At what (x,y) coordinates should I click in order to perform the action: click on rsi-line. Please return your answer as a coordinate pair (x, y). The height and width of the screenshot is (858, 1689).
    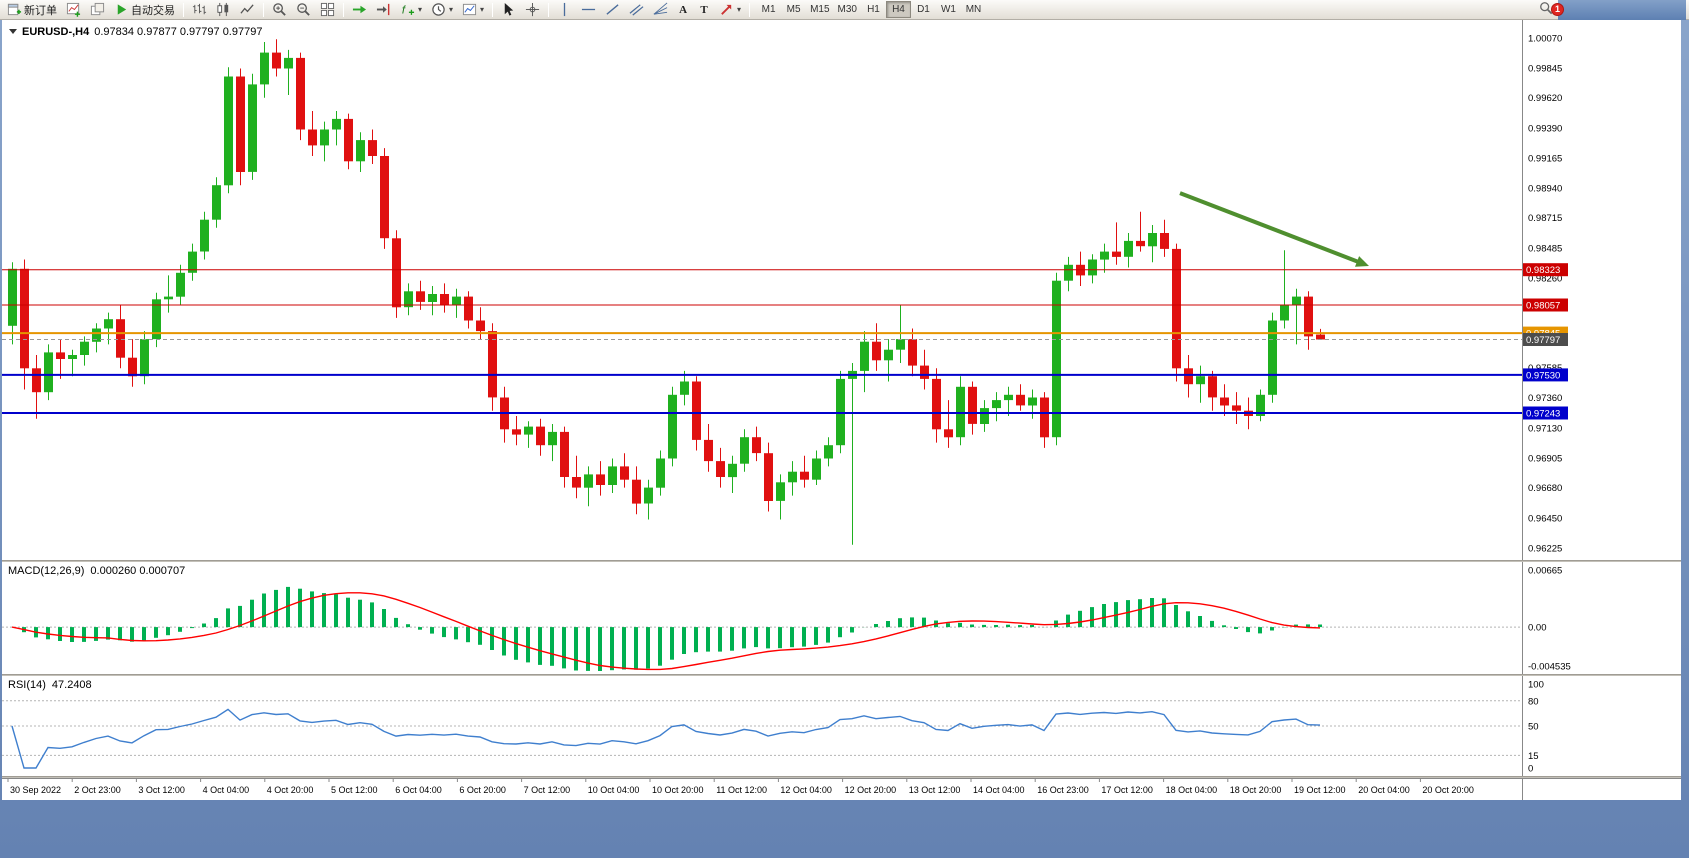
    Looking at the image, I should click on (666, 738).